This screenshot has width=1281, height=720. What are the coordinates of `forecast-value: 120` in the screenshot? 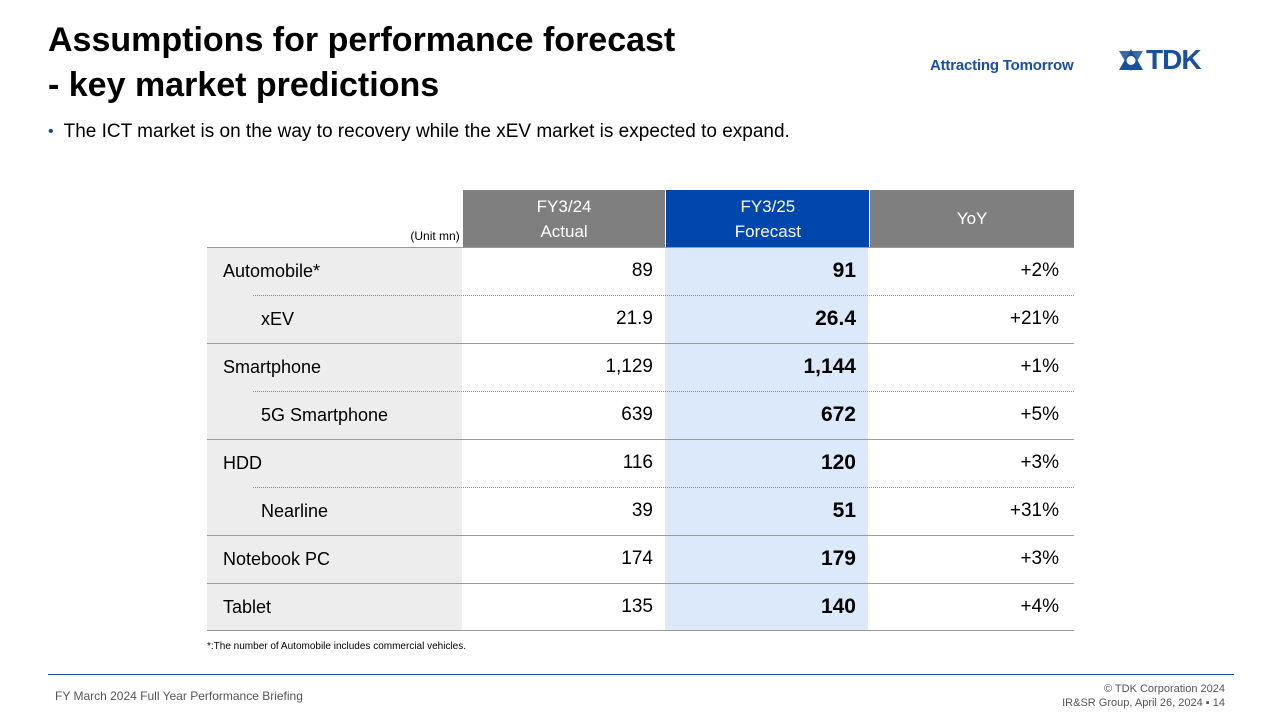 It's located at (766, 463).